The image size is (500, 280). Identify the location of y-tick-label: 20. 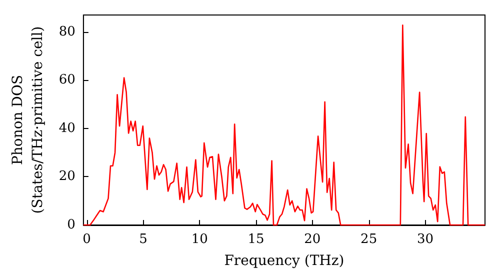
(67, 176).